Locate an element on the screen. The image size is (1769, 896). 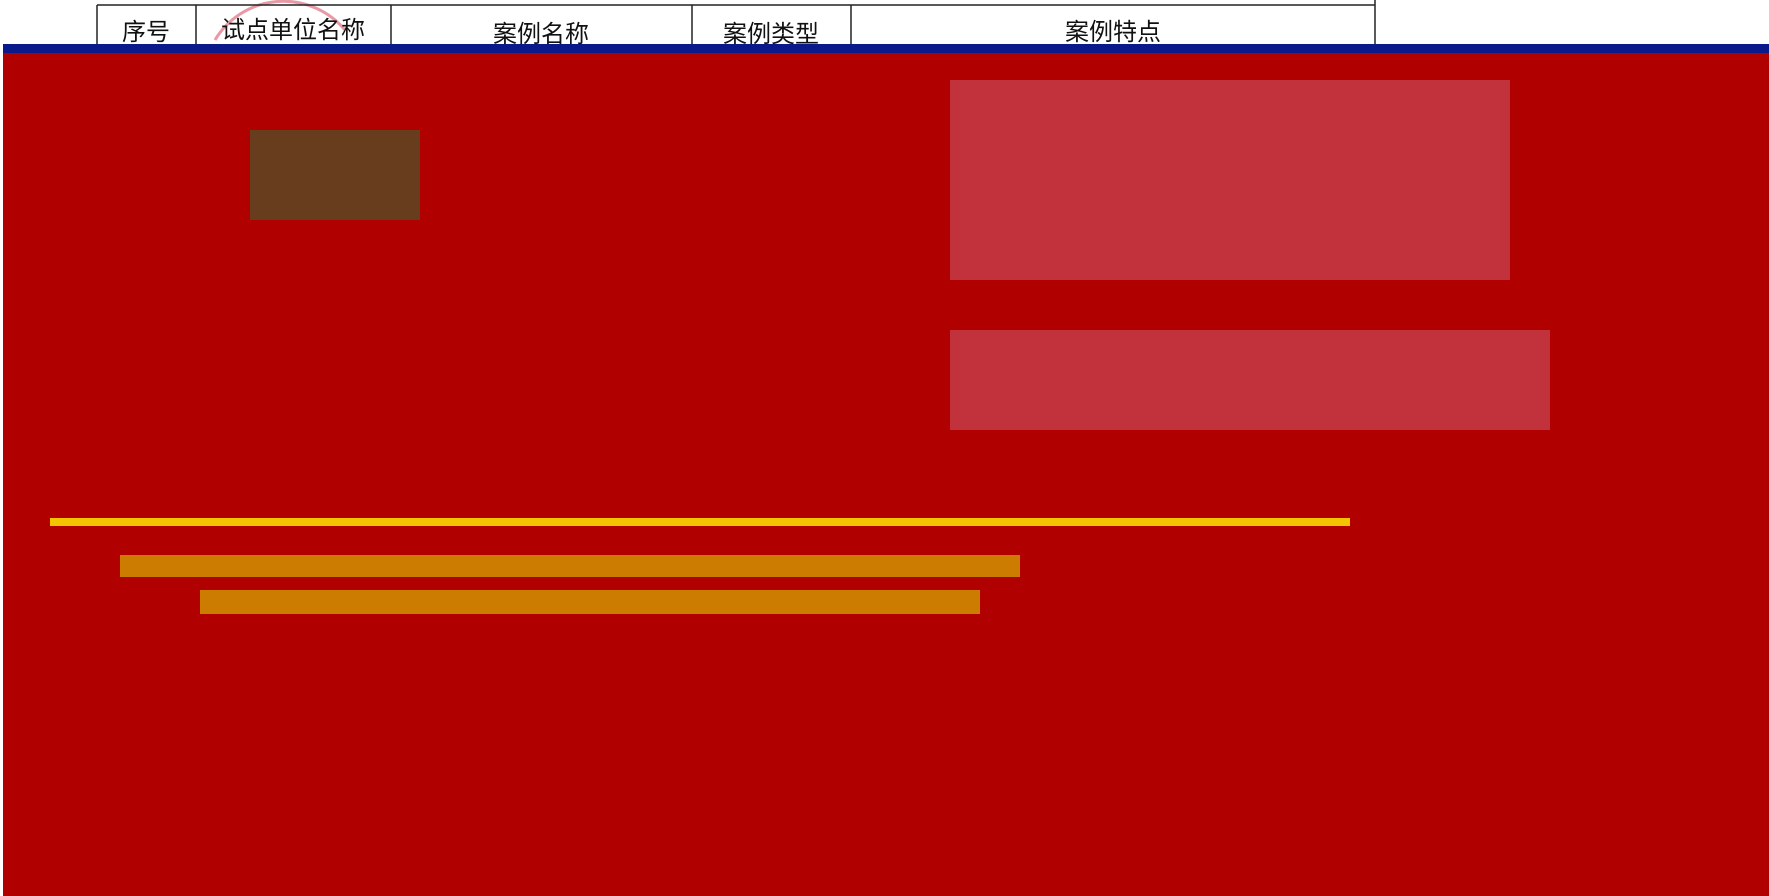
header-cell: 序号 is located at coordinates (146, 32).